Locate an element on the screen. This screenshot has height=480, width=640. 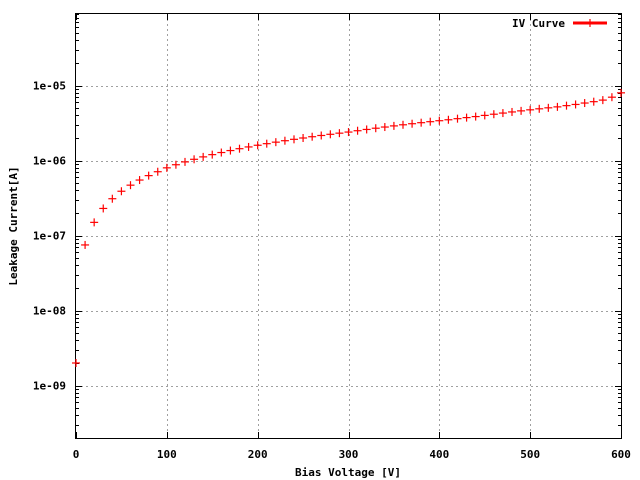
legend-label: IV Curve is located at coordinates (538, 23).